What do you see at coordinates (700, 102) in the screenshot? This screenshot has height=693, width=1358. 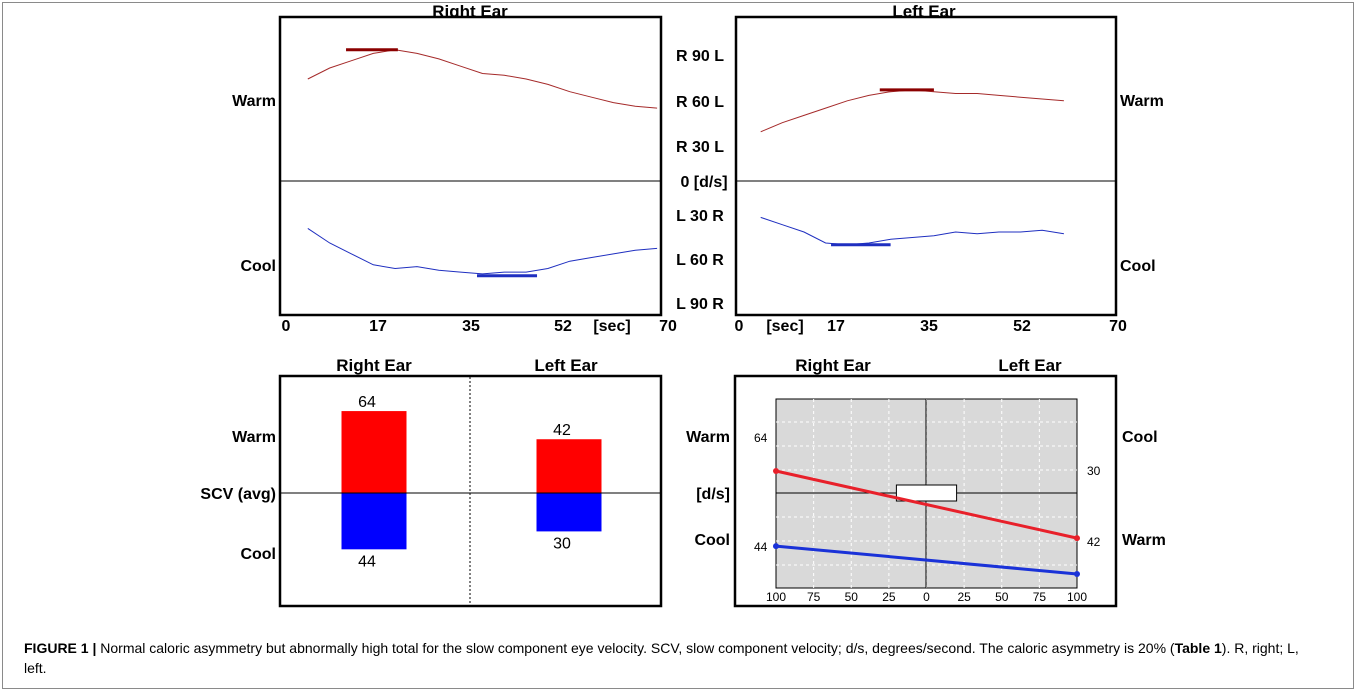 I see `scale-label-r60: R 60 L` at bounding box center [700, 102].